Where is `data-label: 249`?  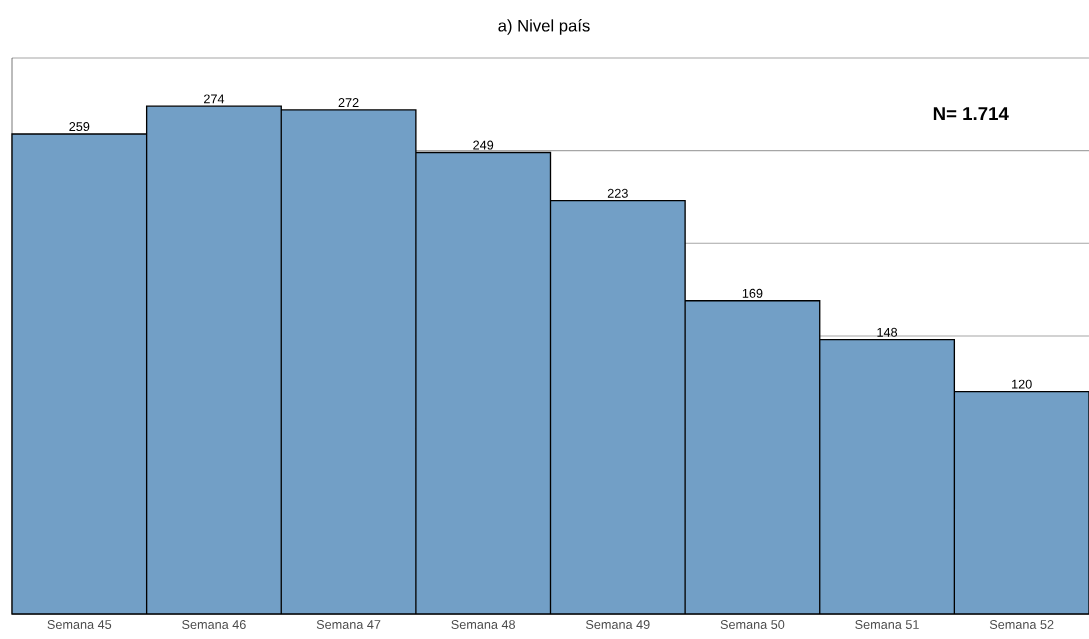 data-label: 249 is located at coordinates (483, 145).